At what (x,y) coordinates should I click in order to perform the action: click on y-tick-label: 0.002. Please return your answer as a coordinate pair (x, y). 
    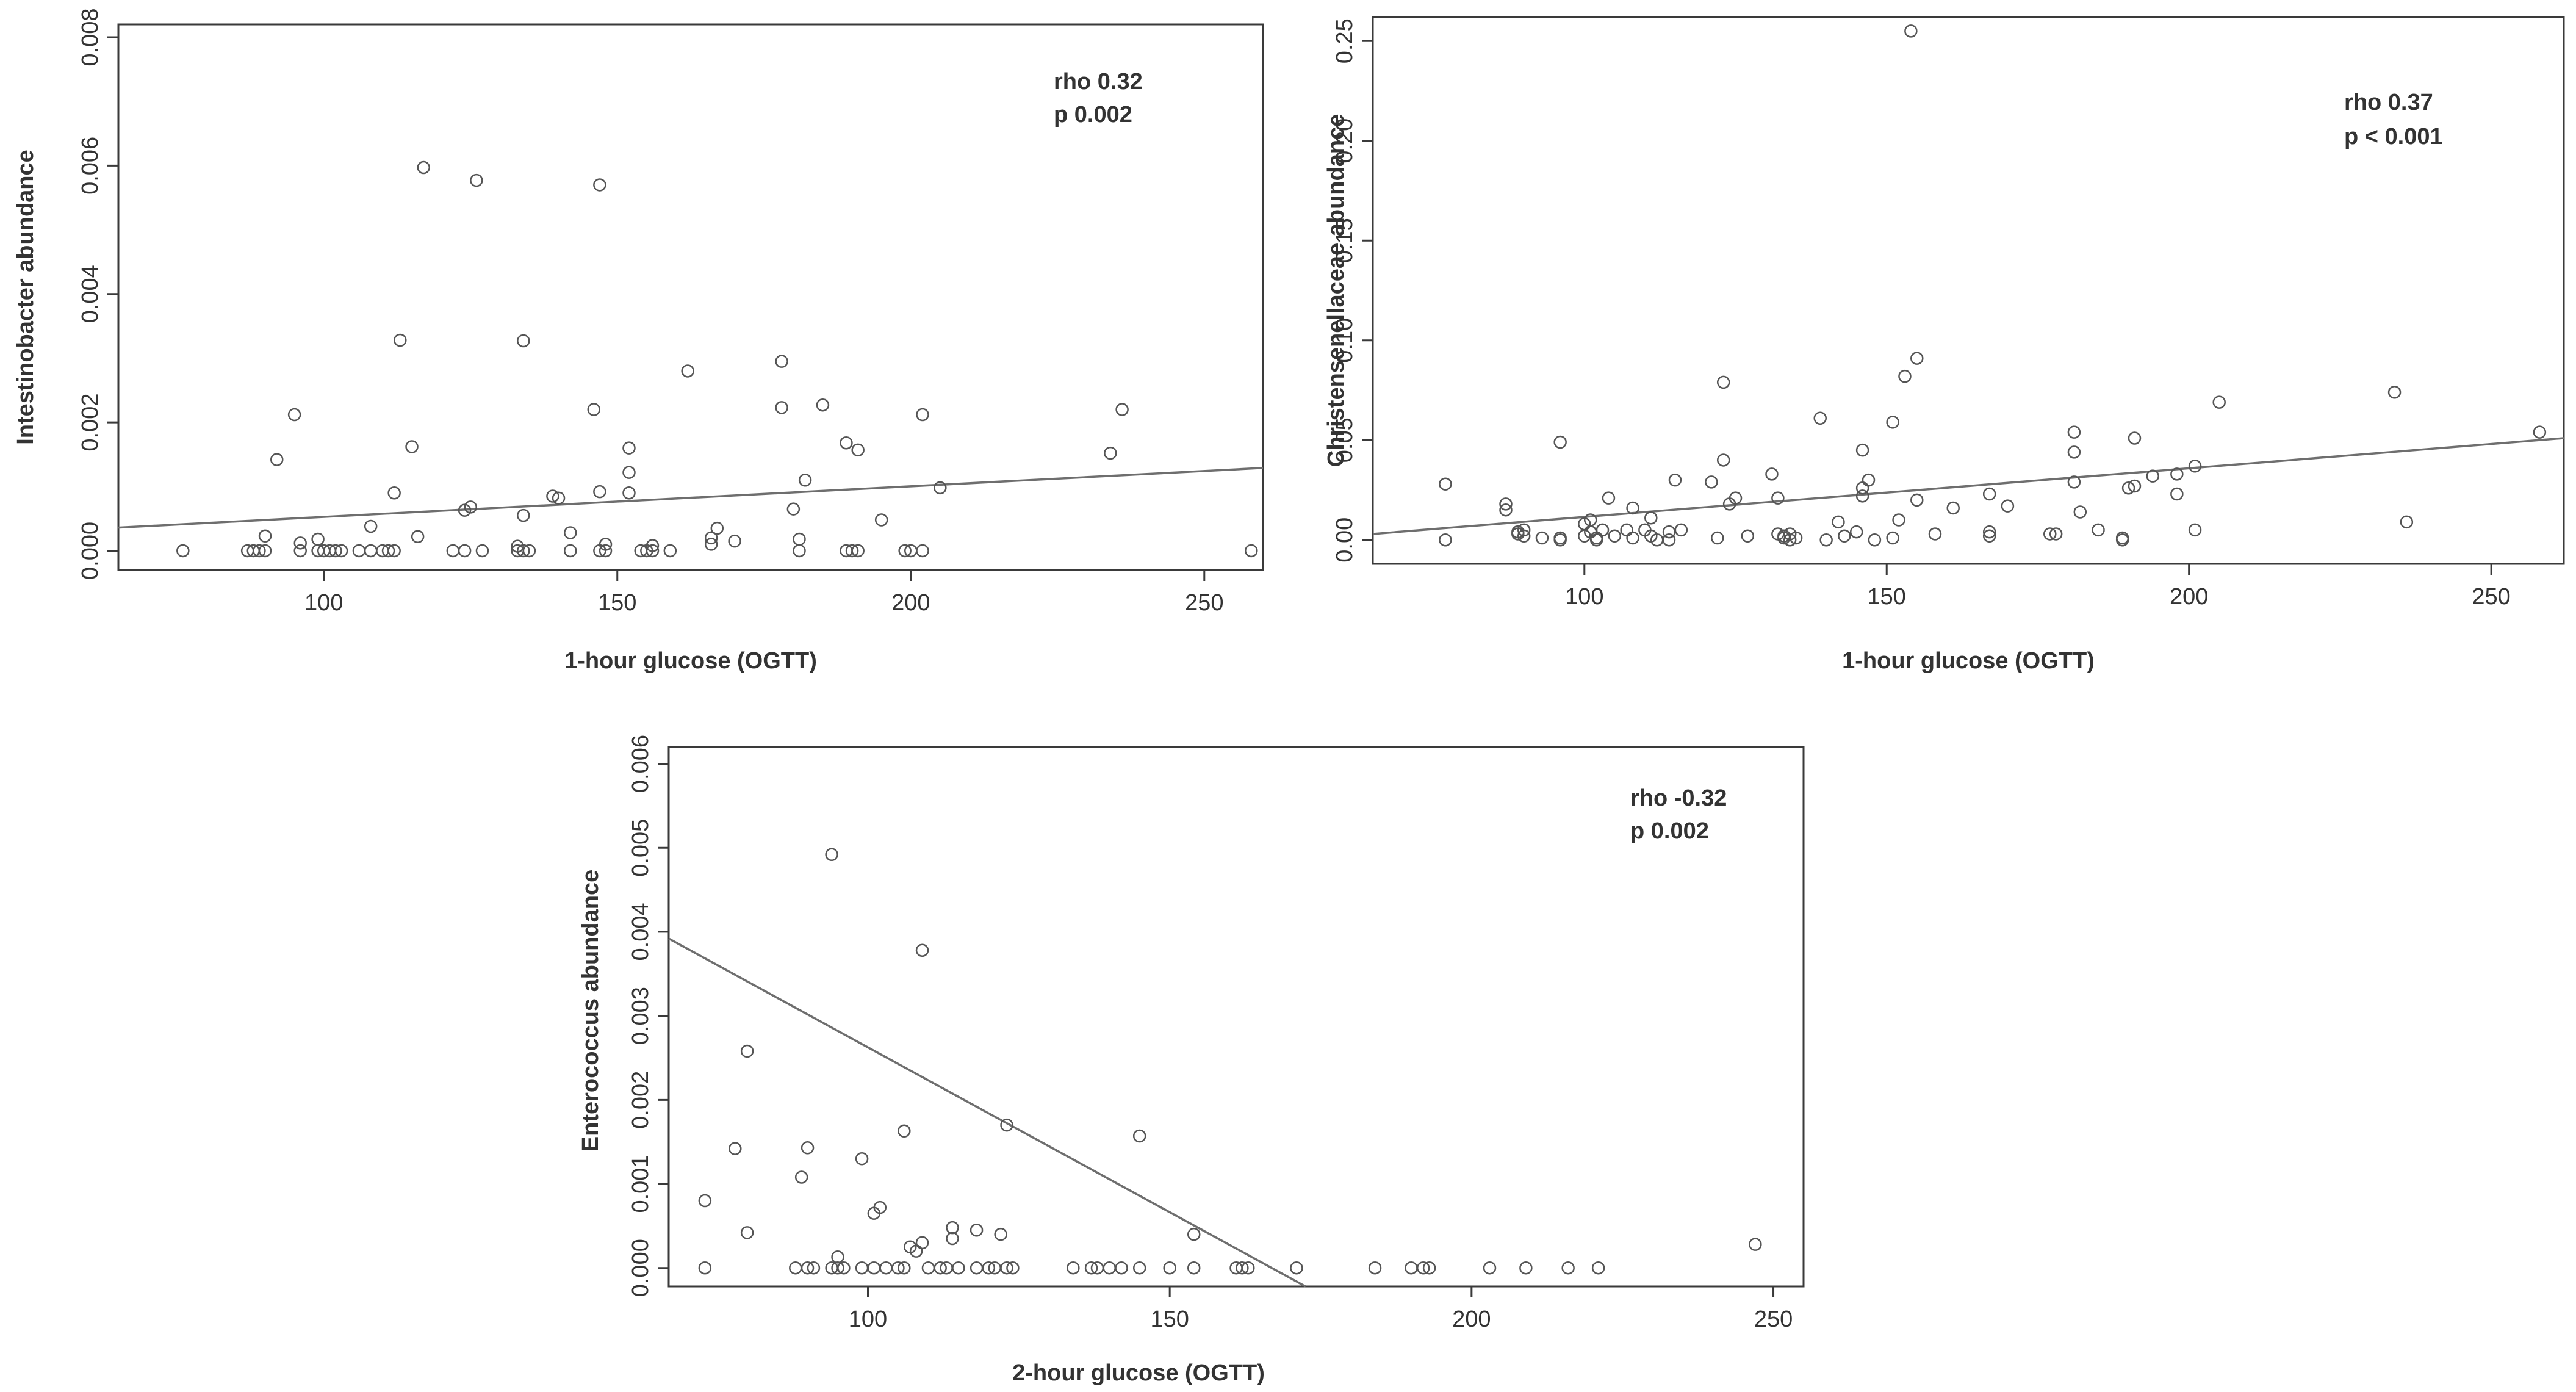
    Looking at the image, I should click on (90, 423).